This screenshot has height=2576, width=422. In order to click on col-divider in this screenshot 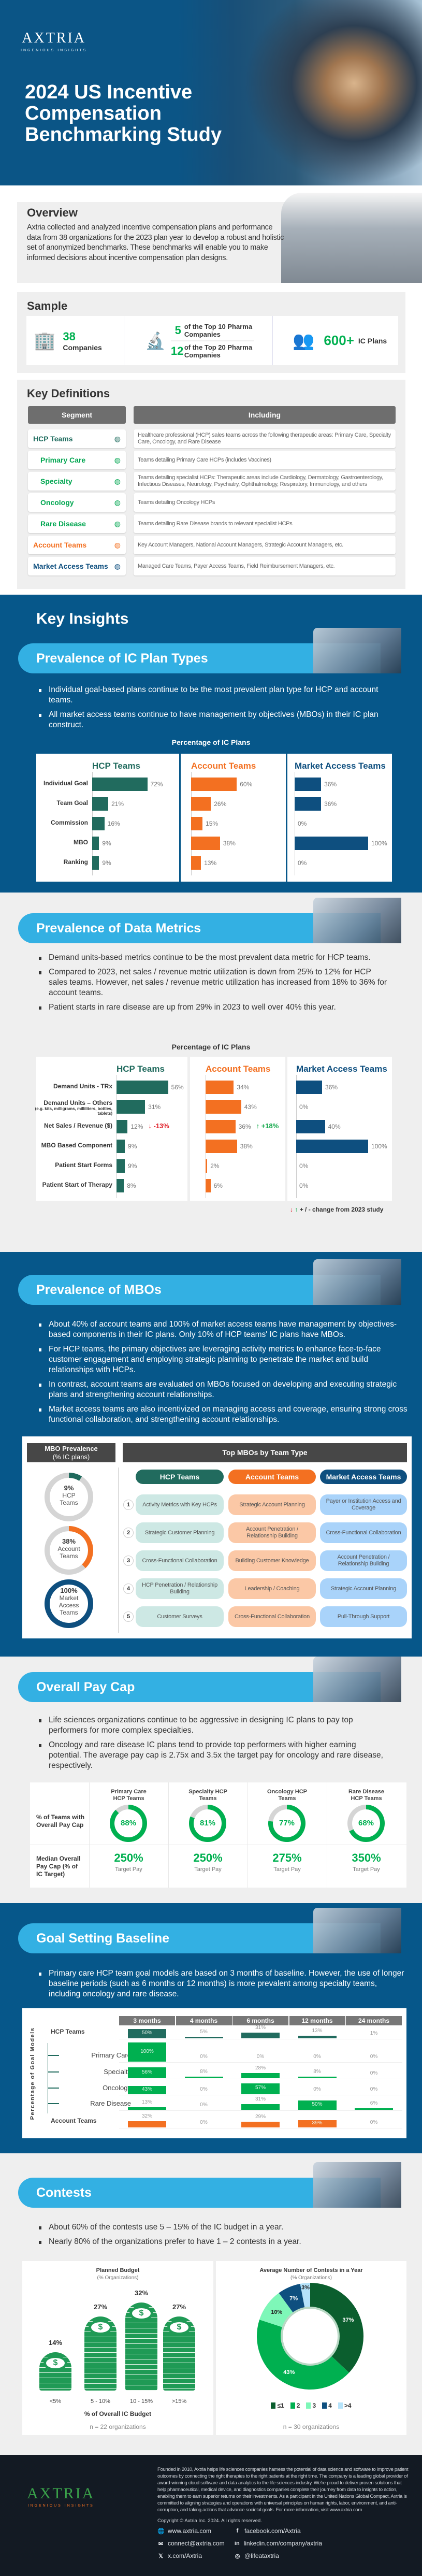, I will do `click(89, 1835)`.